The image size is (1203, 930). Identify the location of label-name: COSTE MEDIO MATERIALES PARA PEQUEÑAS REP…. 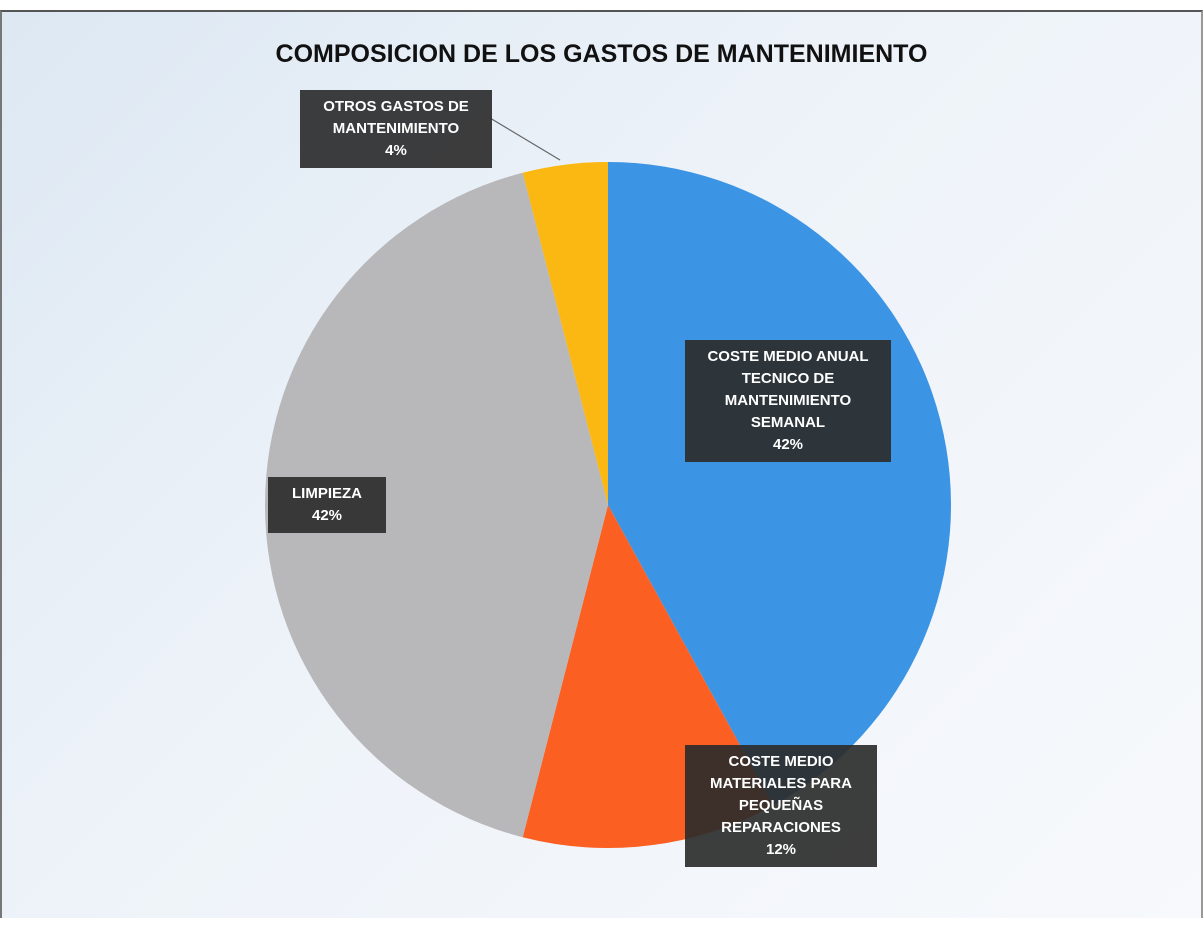
(781, 794).